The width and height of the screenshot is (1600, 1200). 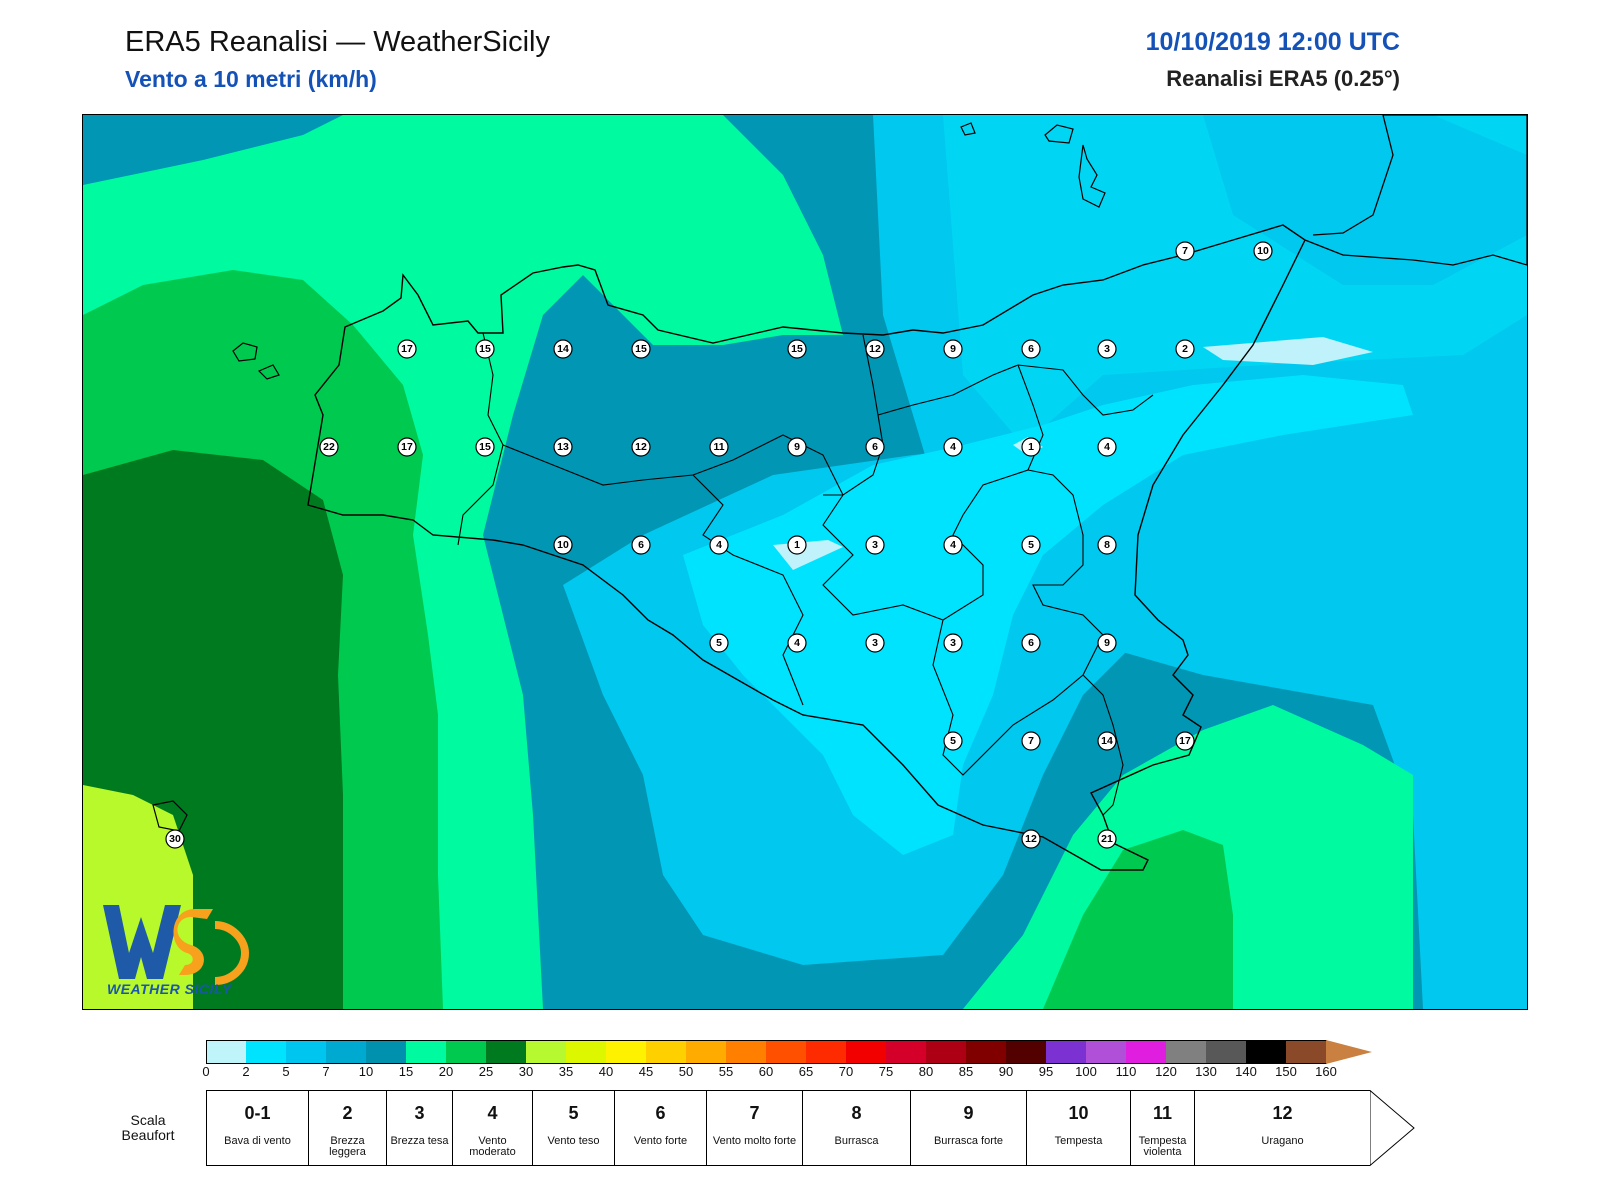 What do you see at coordinates (326, 1071) in the screenshot?
I see `colorbar-tick-label: 7` at bounding box center [326, 1071].